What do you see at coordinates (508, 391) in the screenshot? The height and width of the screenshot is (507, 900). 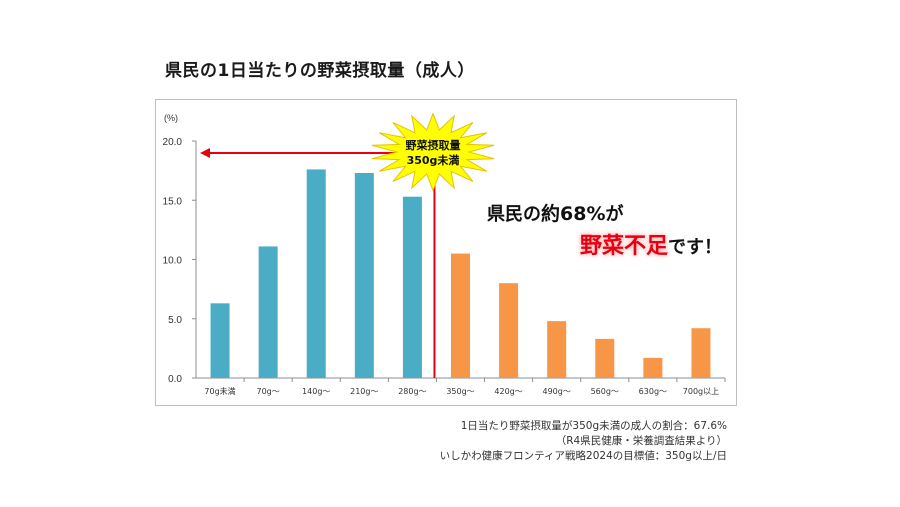 I see `x-tick-label: 420g～` at bounding box center [508, 391].